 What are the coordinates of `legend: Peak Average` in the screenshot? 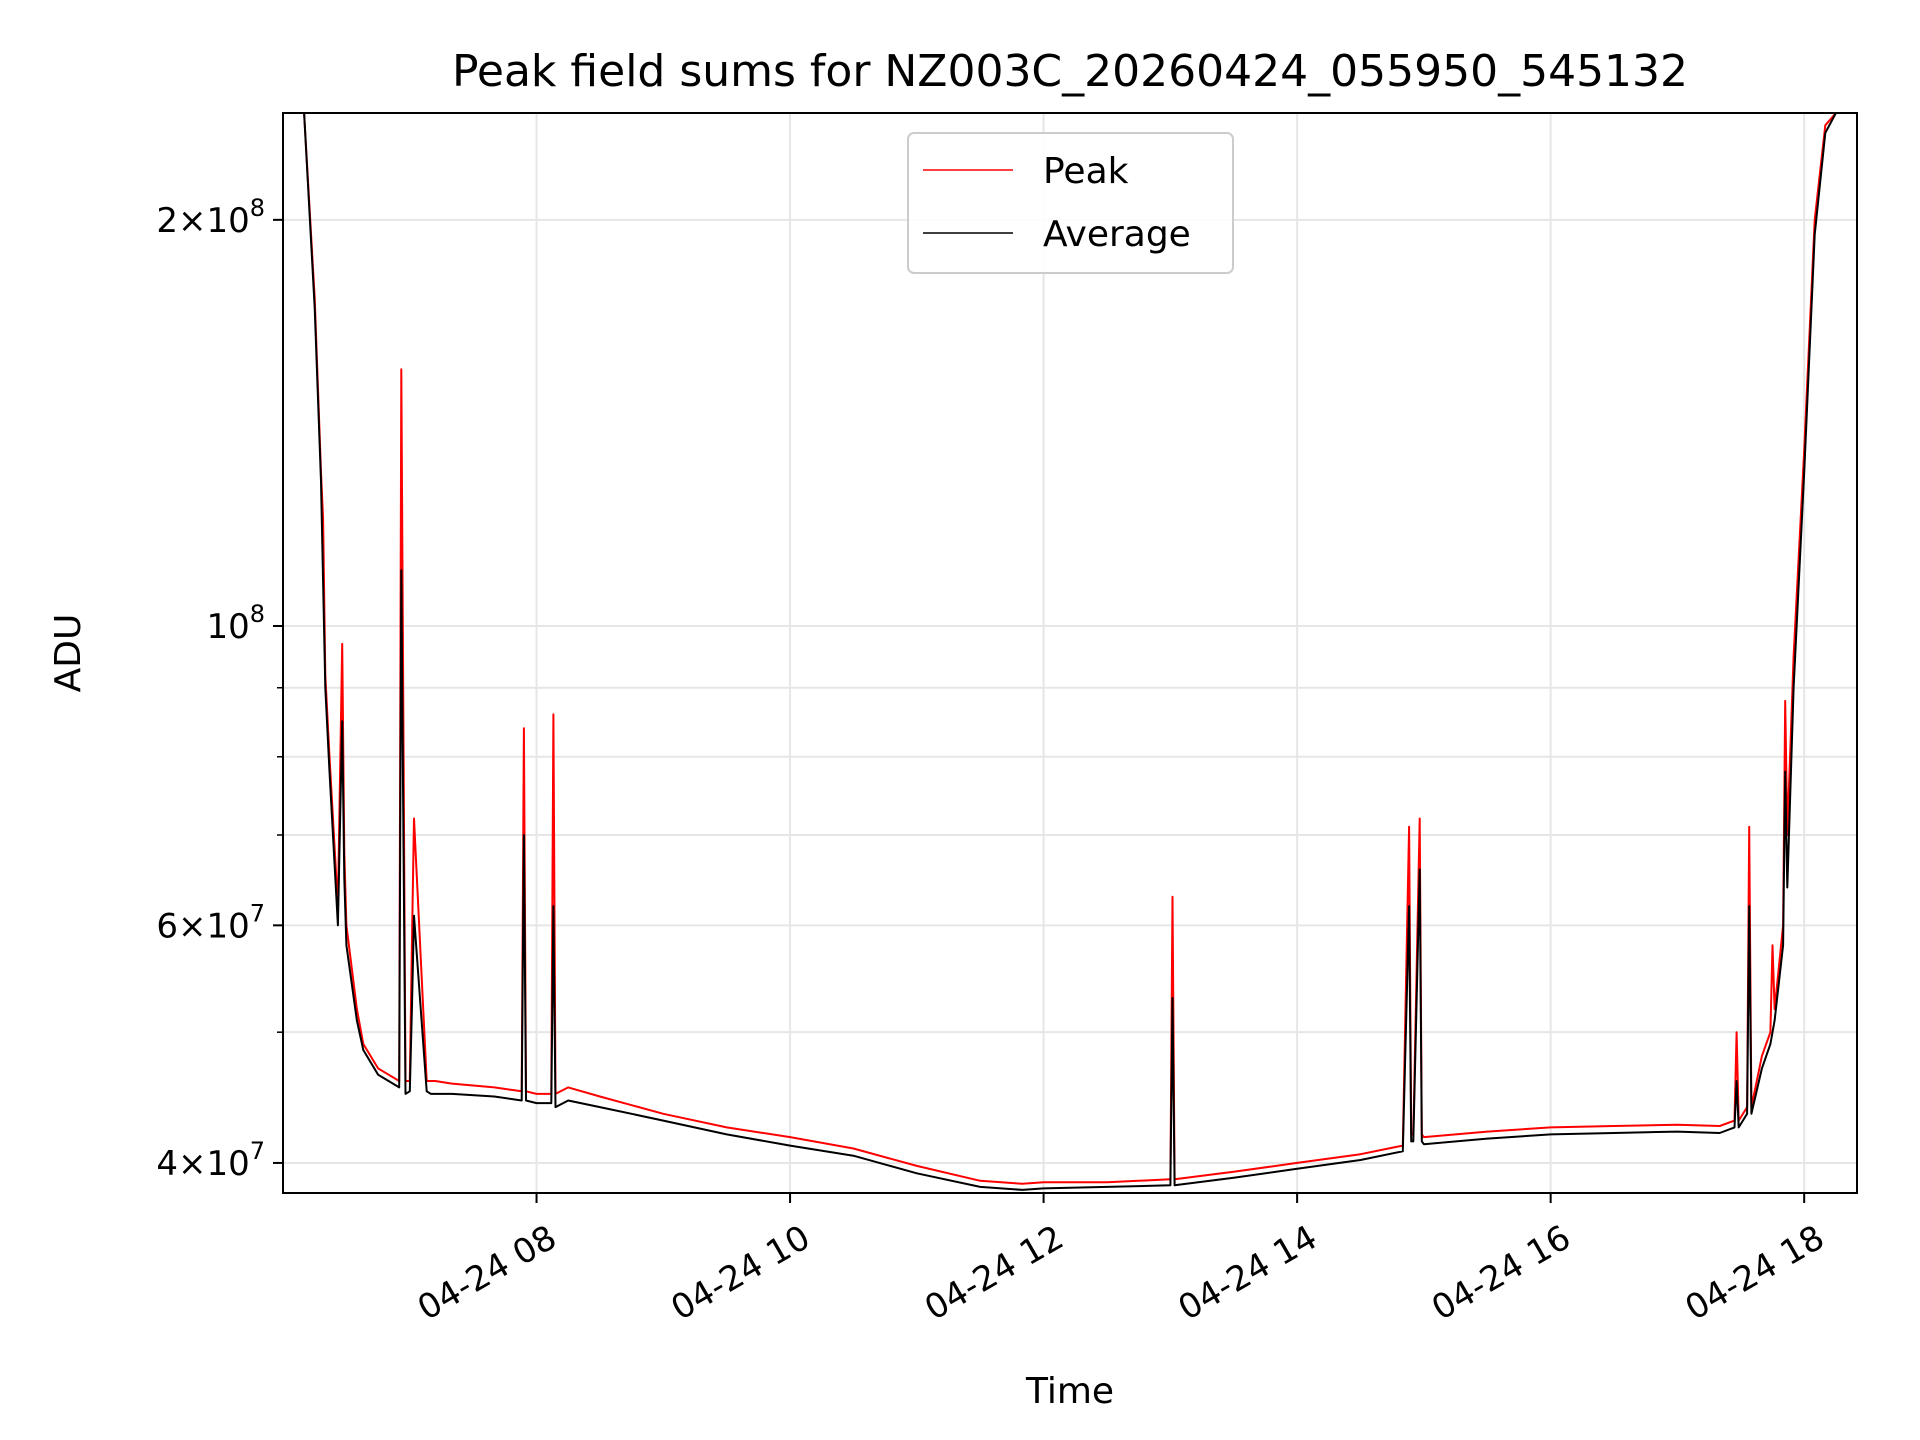 It's located at (1070, 203).